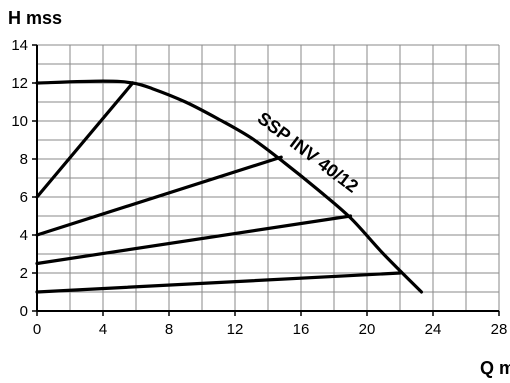  I want to click on y-tick-label: 10, so click(19, 121).